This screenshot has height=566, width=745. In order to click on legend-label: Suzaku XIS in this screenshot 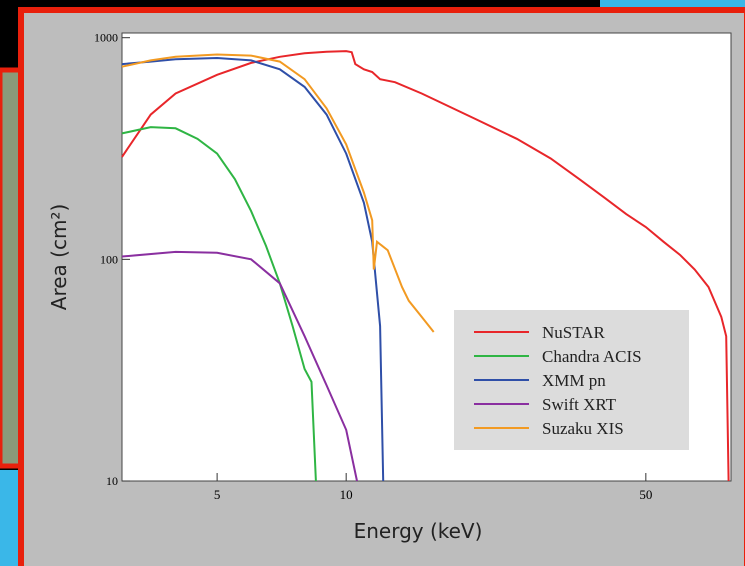, I will do `click(583, 428)`.